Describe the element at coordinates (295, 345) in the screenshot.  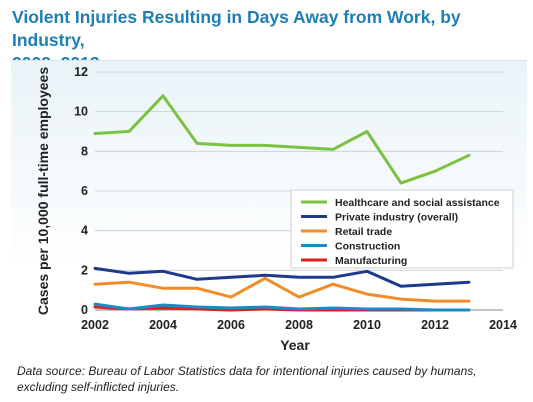
I see `x-axis-label: Year` at that location.